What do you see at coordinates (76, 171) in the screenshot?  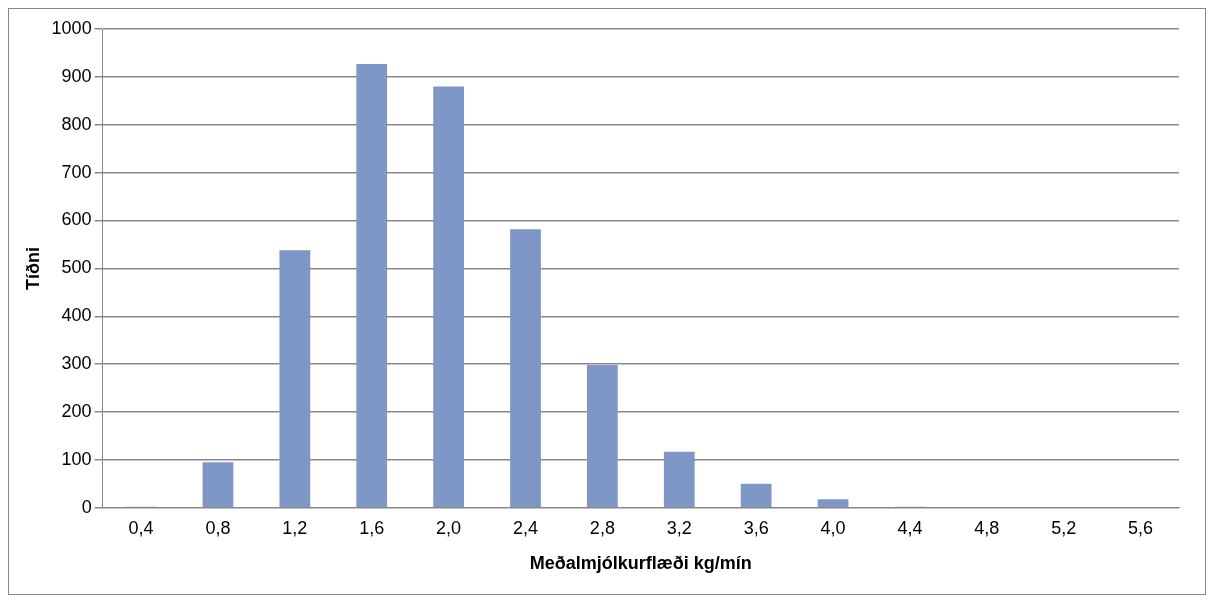 I see `y-tick-label: 700` at bounding box center [76, 171].